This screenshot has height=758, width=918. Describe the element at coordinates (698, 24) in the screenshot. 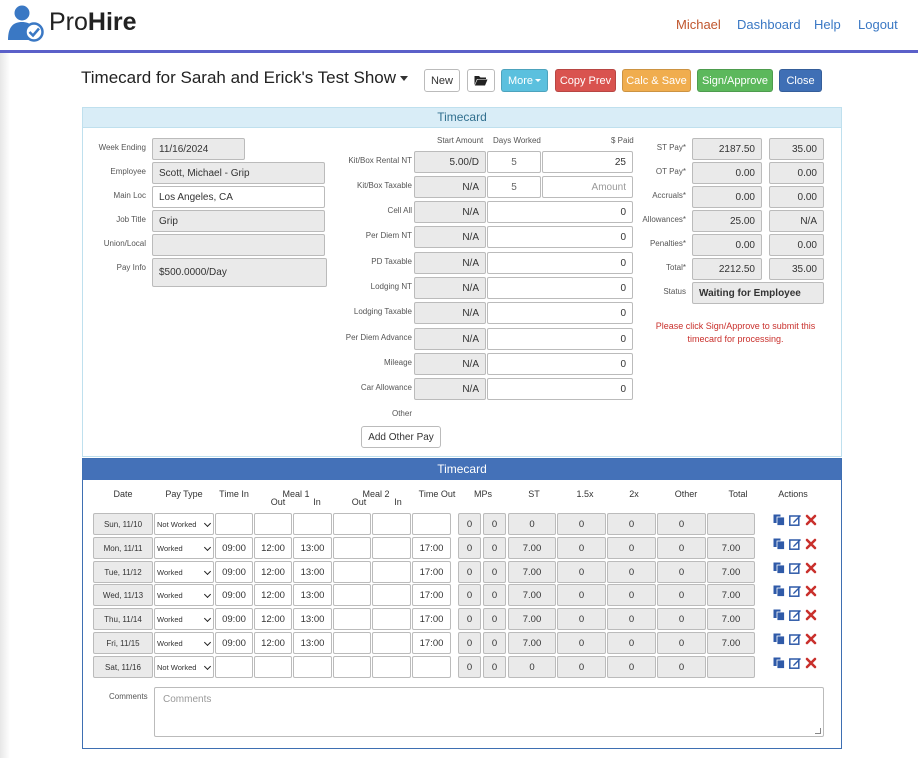

I see `nav-user: Michael` at that location.